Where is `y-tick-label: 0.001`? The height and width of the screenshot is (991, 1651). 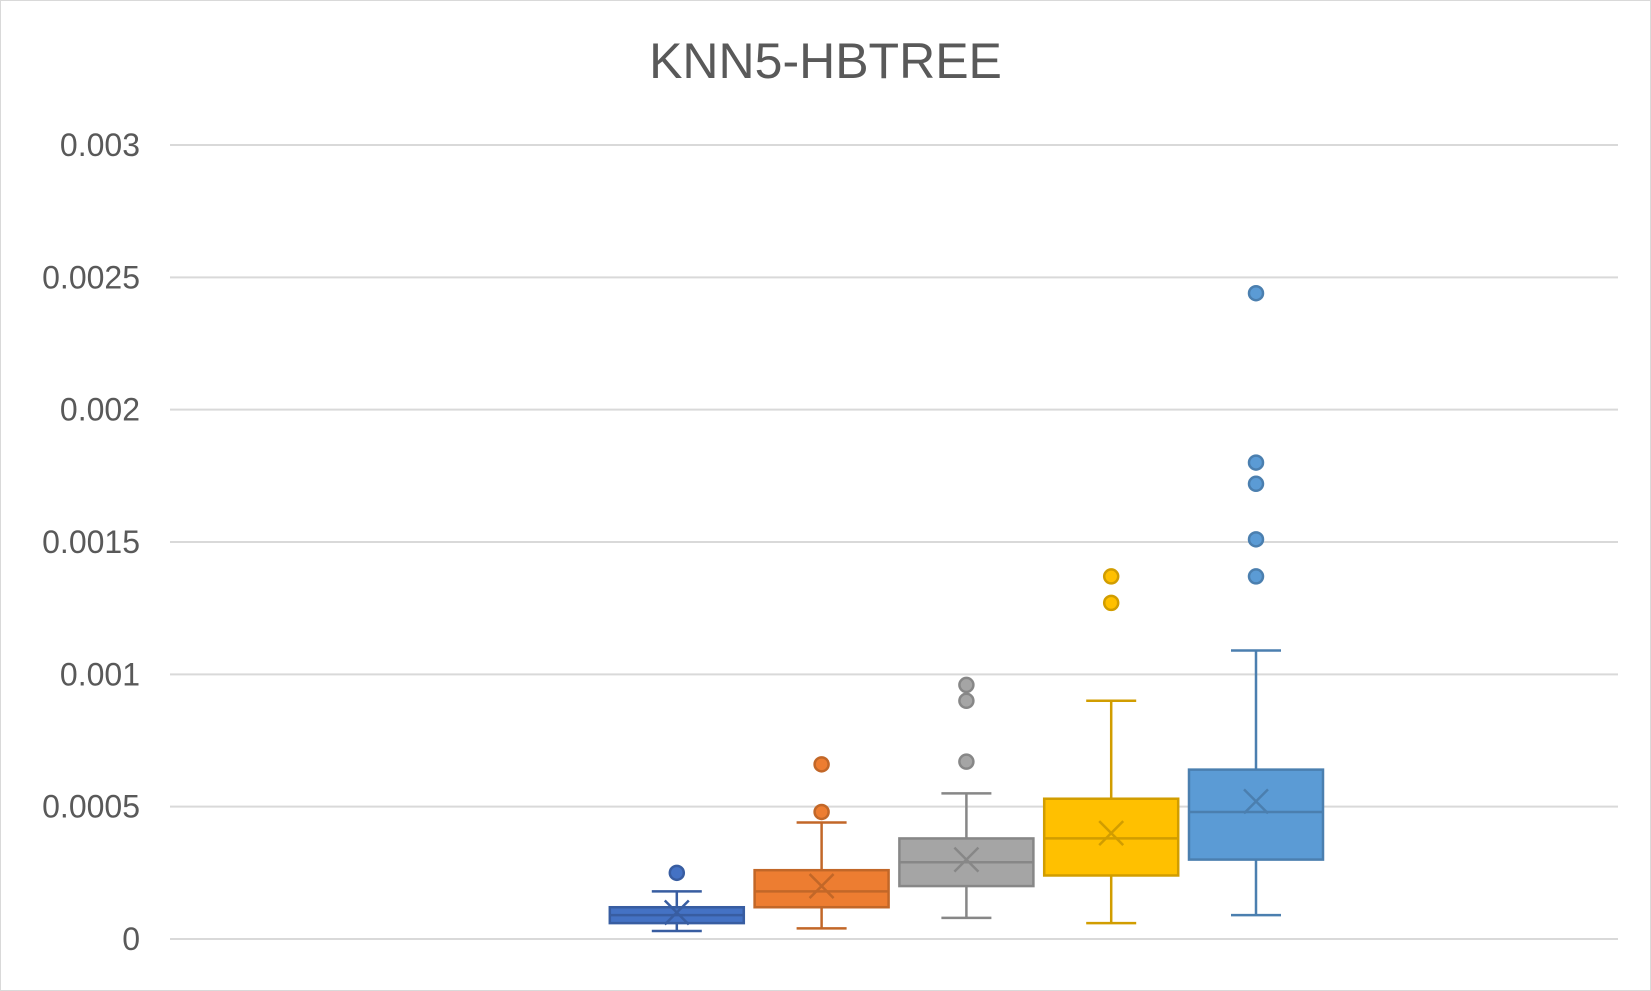 y-tick-label: 0.001 is located at coordinates (100, 674).